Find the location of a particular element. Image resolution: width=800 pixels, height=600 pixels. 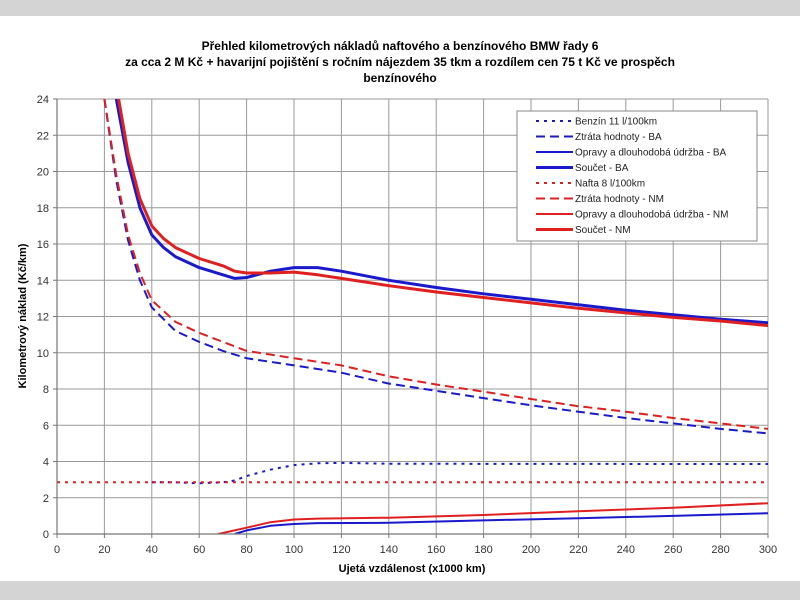

legend-label: Součet - NM is located at coordinates (603, 230).